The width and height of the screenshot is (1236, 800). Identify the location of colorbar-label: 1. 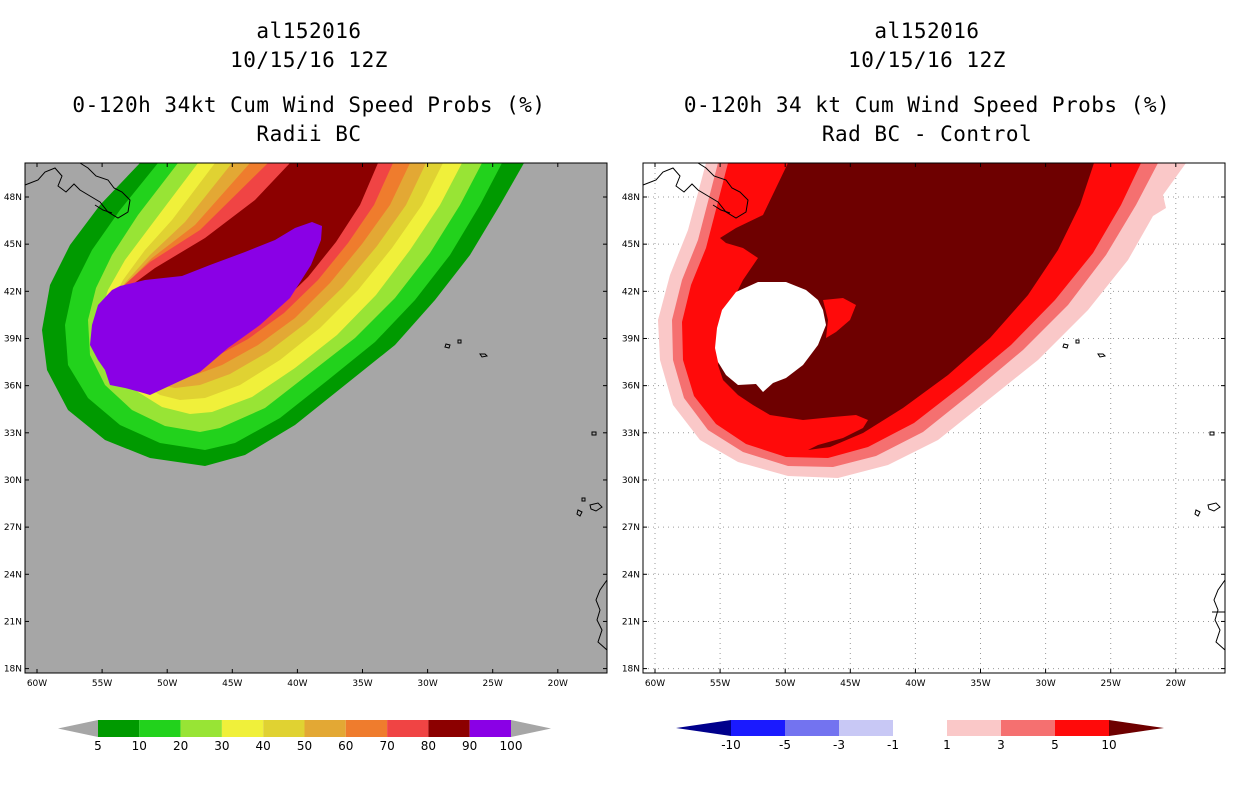
(947, 745).